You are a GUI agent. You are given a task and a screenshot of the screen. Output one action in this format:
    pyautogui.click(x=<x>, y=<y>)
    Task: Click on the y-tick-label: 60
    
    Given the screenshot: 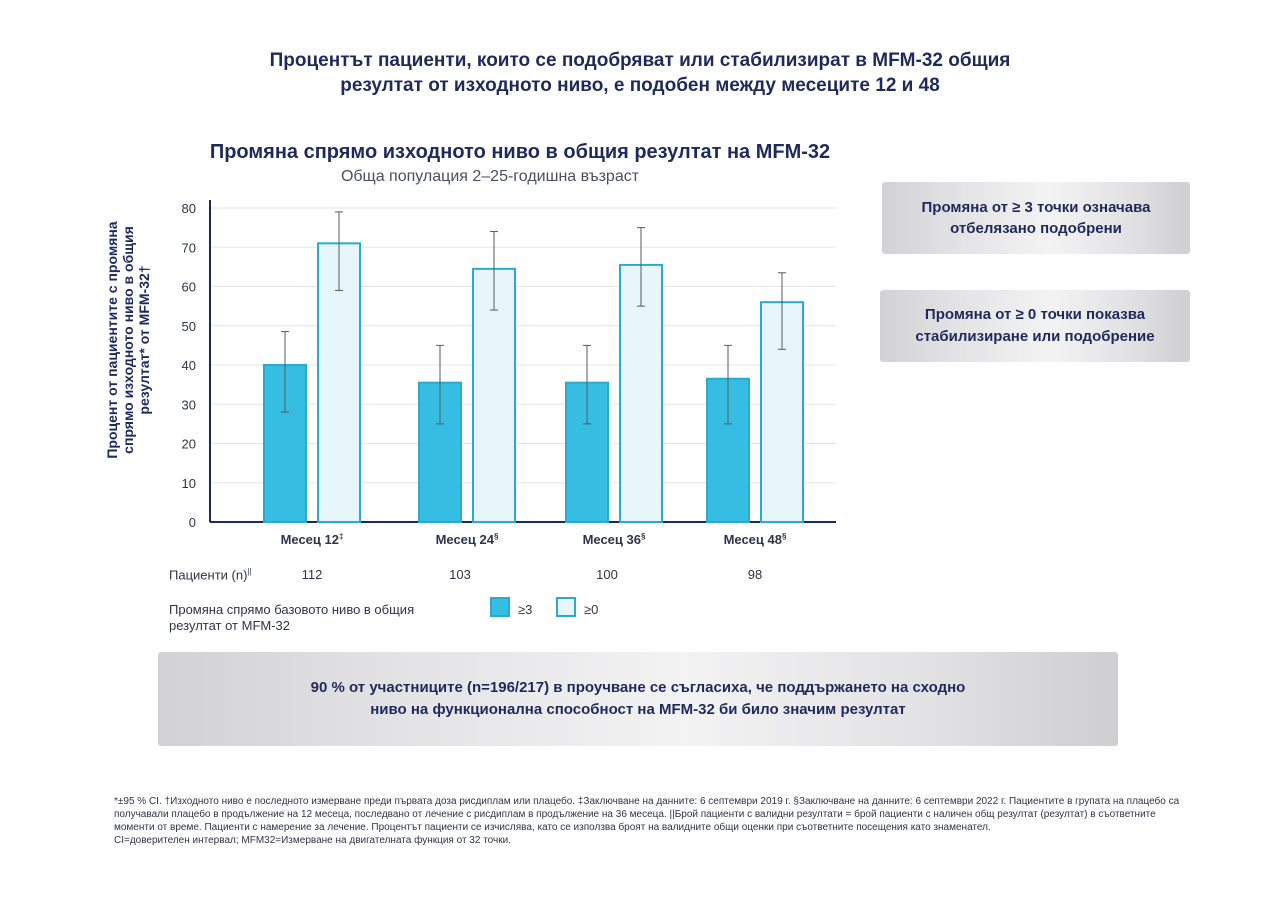 What is the action you would take?
    pyautogui.click(x=189, y=287)
    